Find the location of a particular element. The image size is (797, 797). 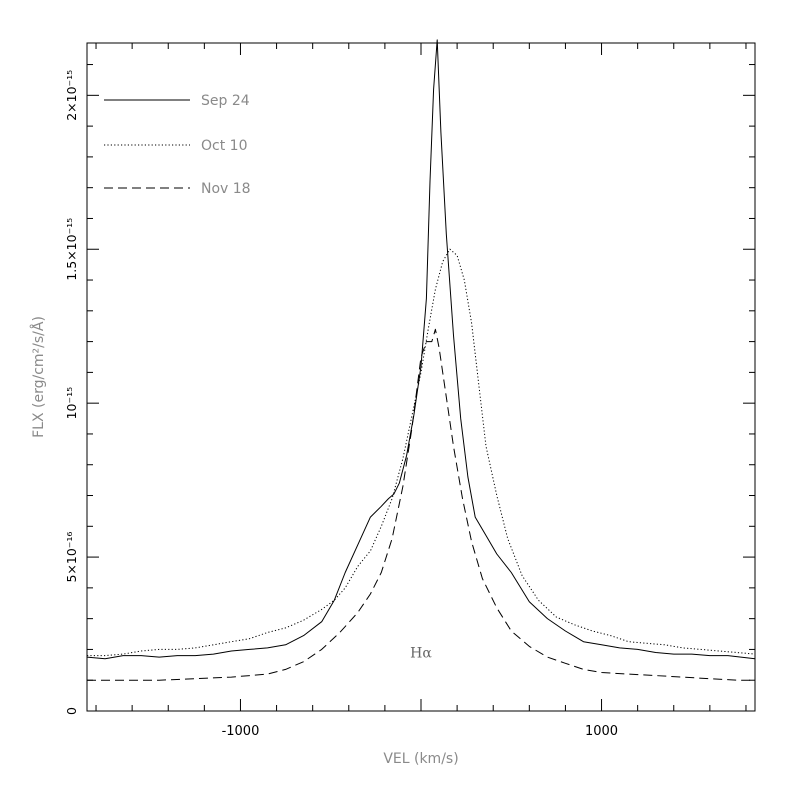

legend: Sep 24 Oct 10 Nov 18 is located at coordinates (177, 145).